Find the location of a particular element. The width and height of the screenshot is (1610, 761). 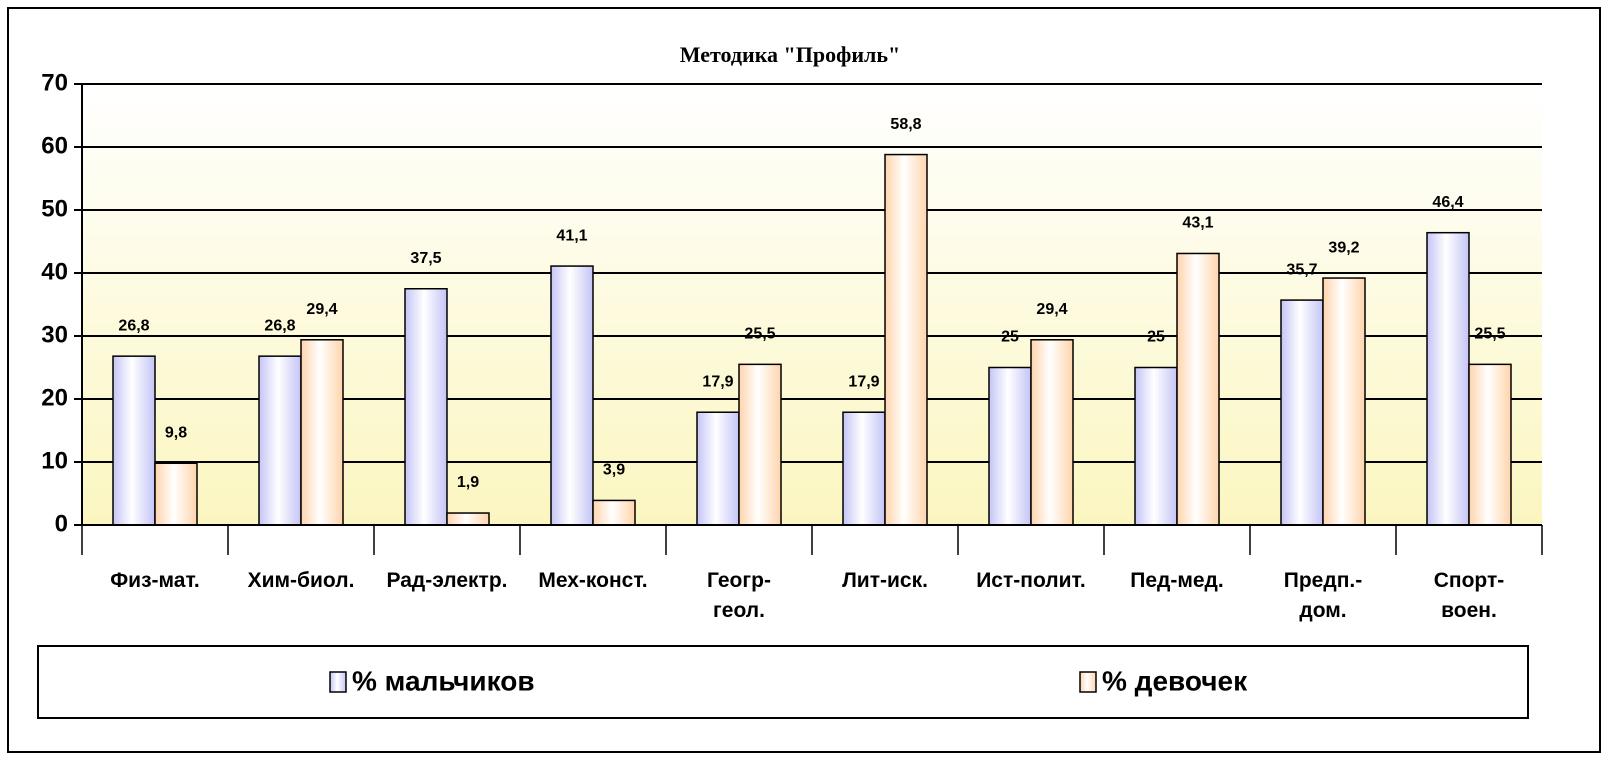

data-label: 58,8 is located at coordinates (905, 124).